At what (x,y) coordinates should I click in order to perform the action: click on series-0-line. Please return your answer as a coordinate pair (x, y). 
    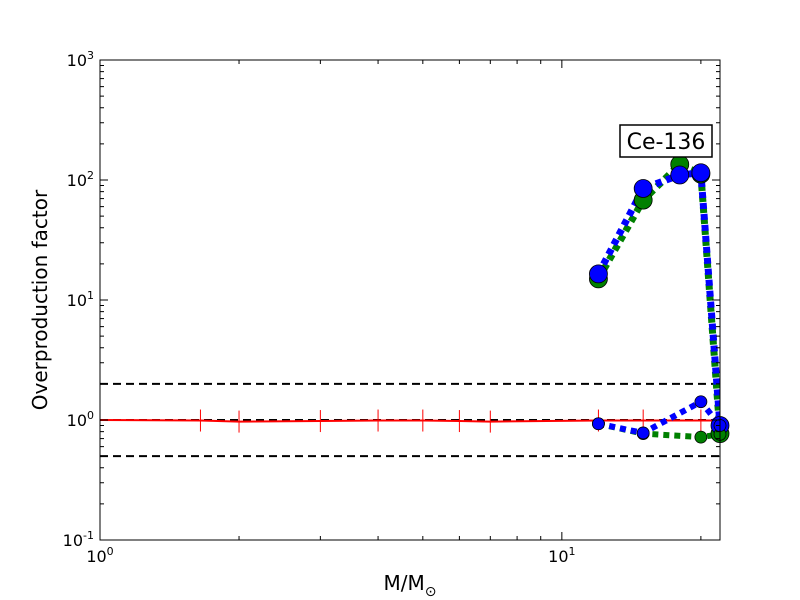
    Looking at the image, I should click on (410, 421).